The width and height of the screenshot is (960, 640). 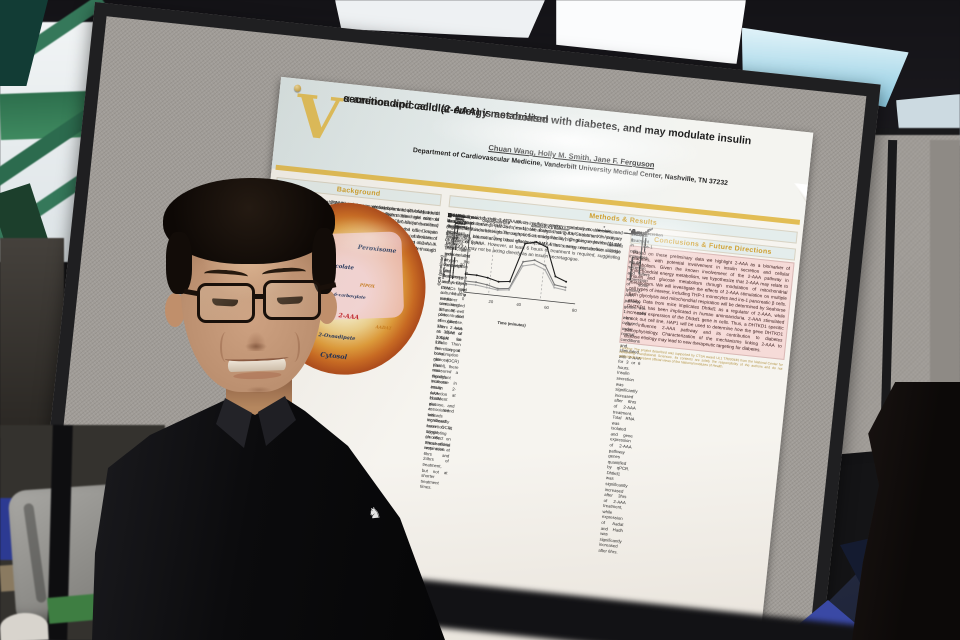 I want to click on svg-text: 30, so click(x=464, y=251).